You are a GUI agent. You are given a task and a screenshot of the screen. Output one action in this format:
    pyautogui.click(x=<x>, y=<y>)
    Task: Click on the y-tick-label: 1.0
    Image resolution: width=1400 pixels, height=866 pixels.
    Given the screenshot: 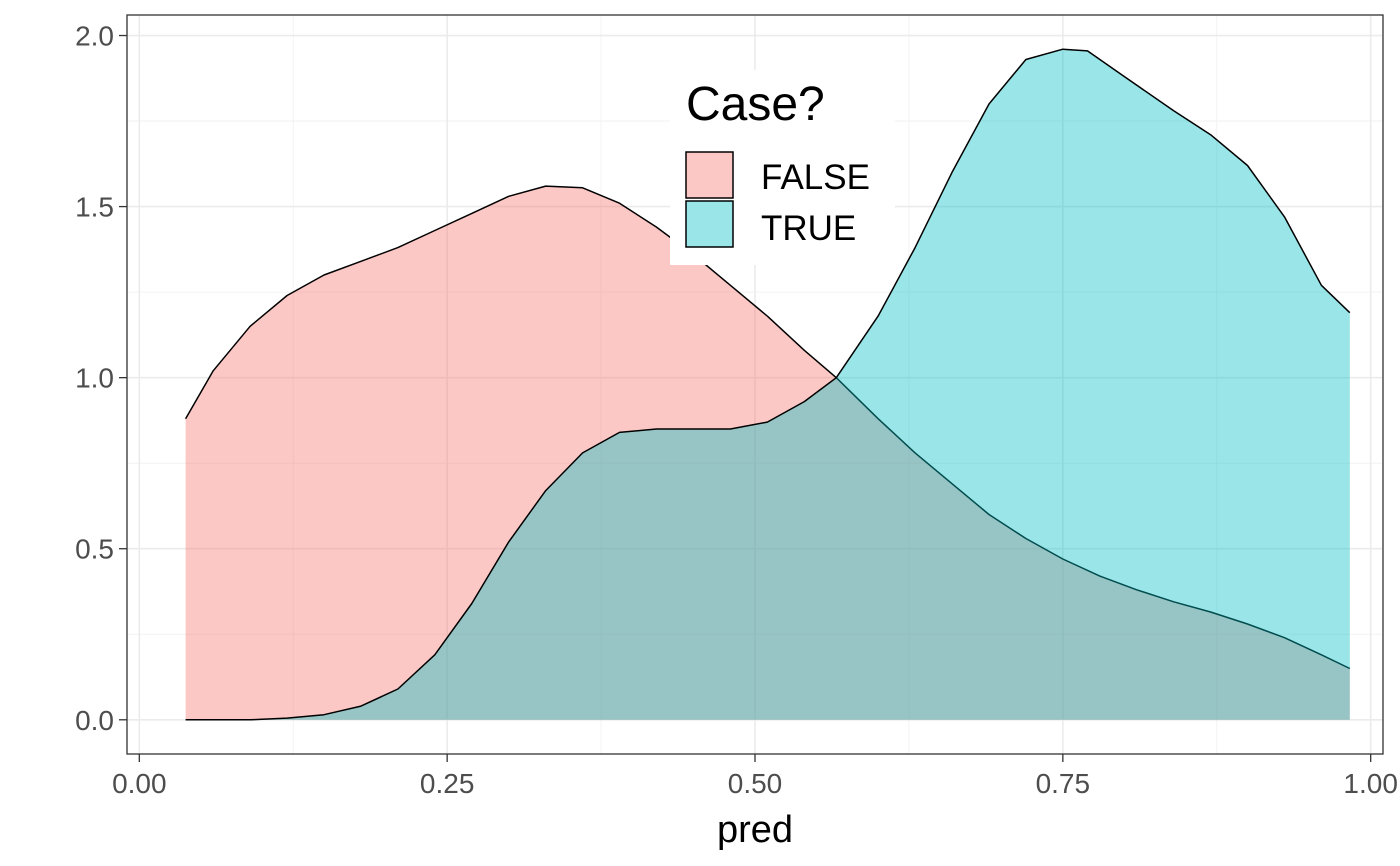 What is the action you would take?
    pyautogui.click(x=94, y=378)
    